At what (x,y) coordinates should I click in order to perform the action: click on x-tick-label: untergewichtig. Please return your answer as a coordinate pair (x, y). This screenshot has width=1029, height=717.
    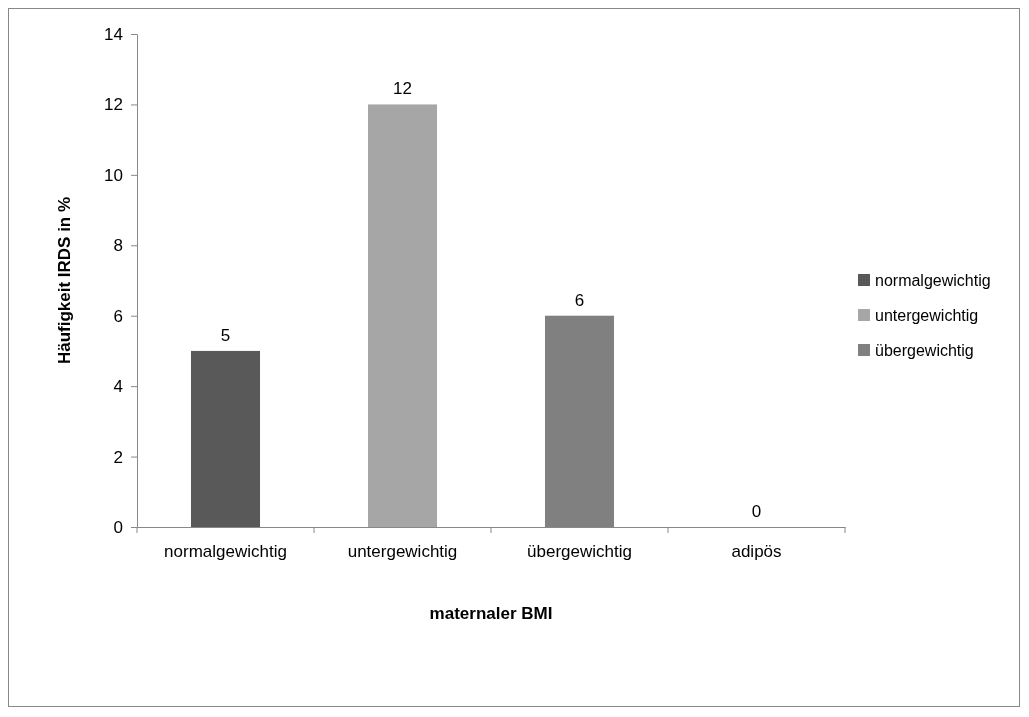
    Looking at the image, I should click on (402, 552).